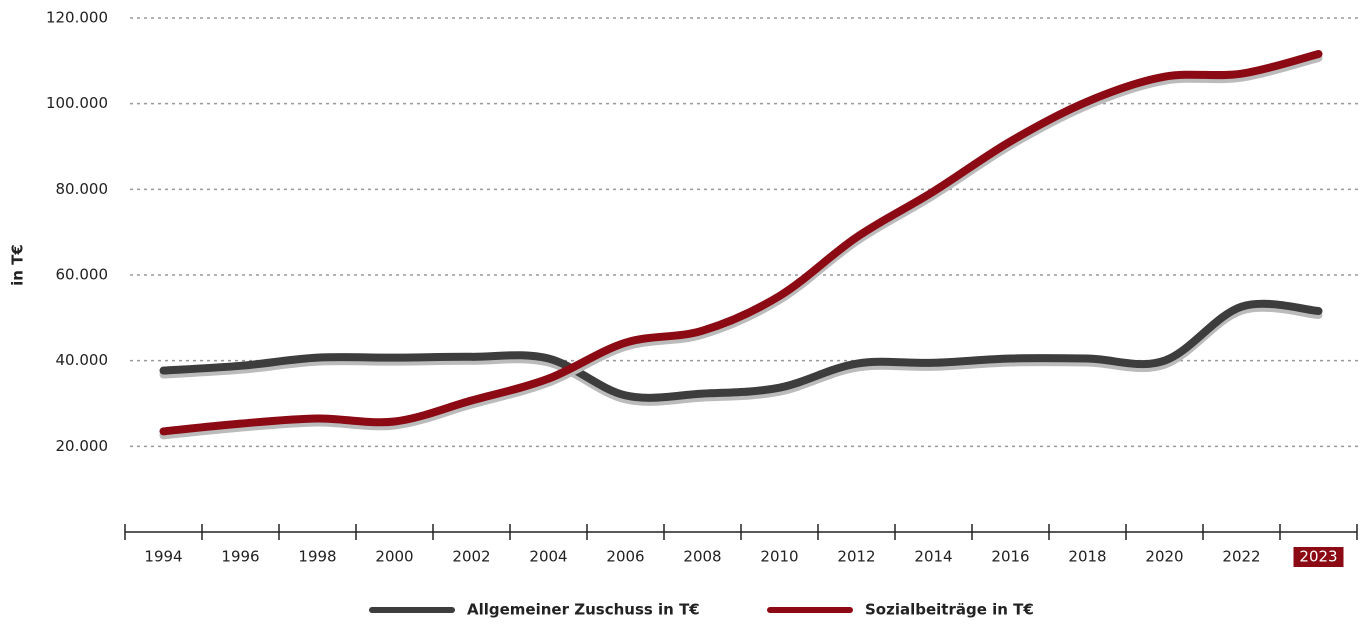 Image resolution: width=1367 pixels, height=628 pixels. Describe the element at coordinates (240, 557) in the screenshot. I see `x-tick-label: 1996` at that location.